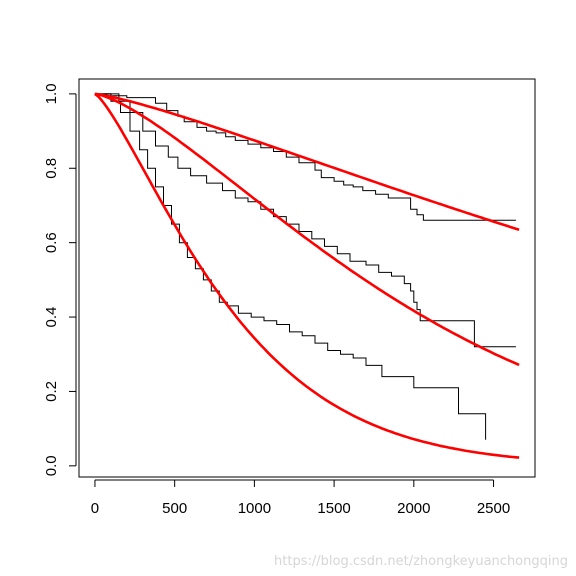  I want to click on x-tick-label: 2000, so click(413, 508).